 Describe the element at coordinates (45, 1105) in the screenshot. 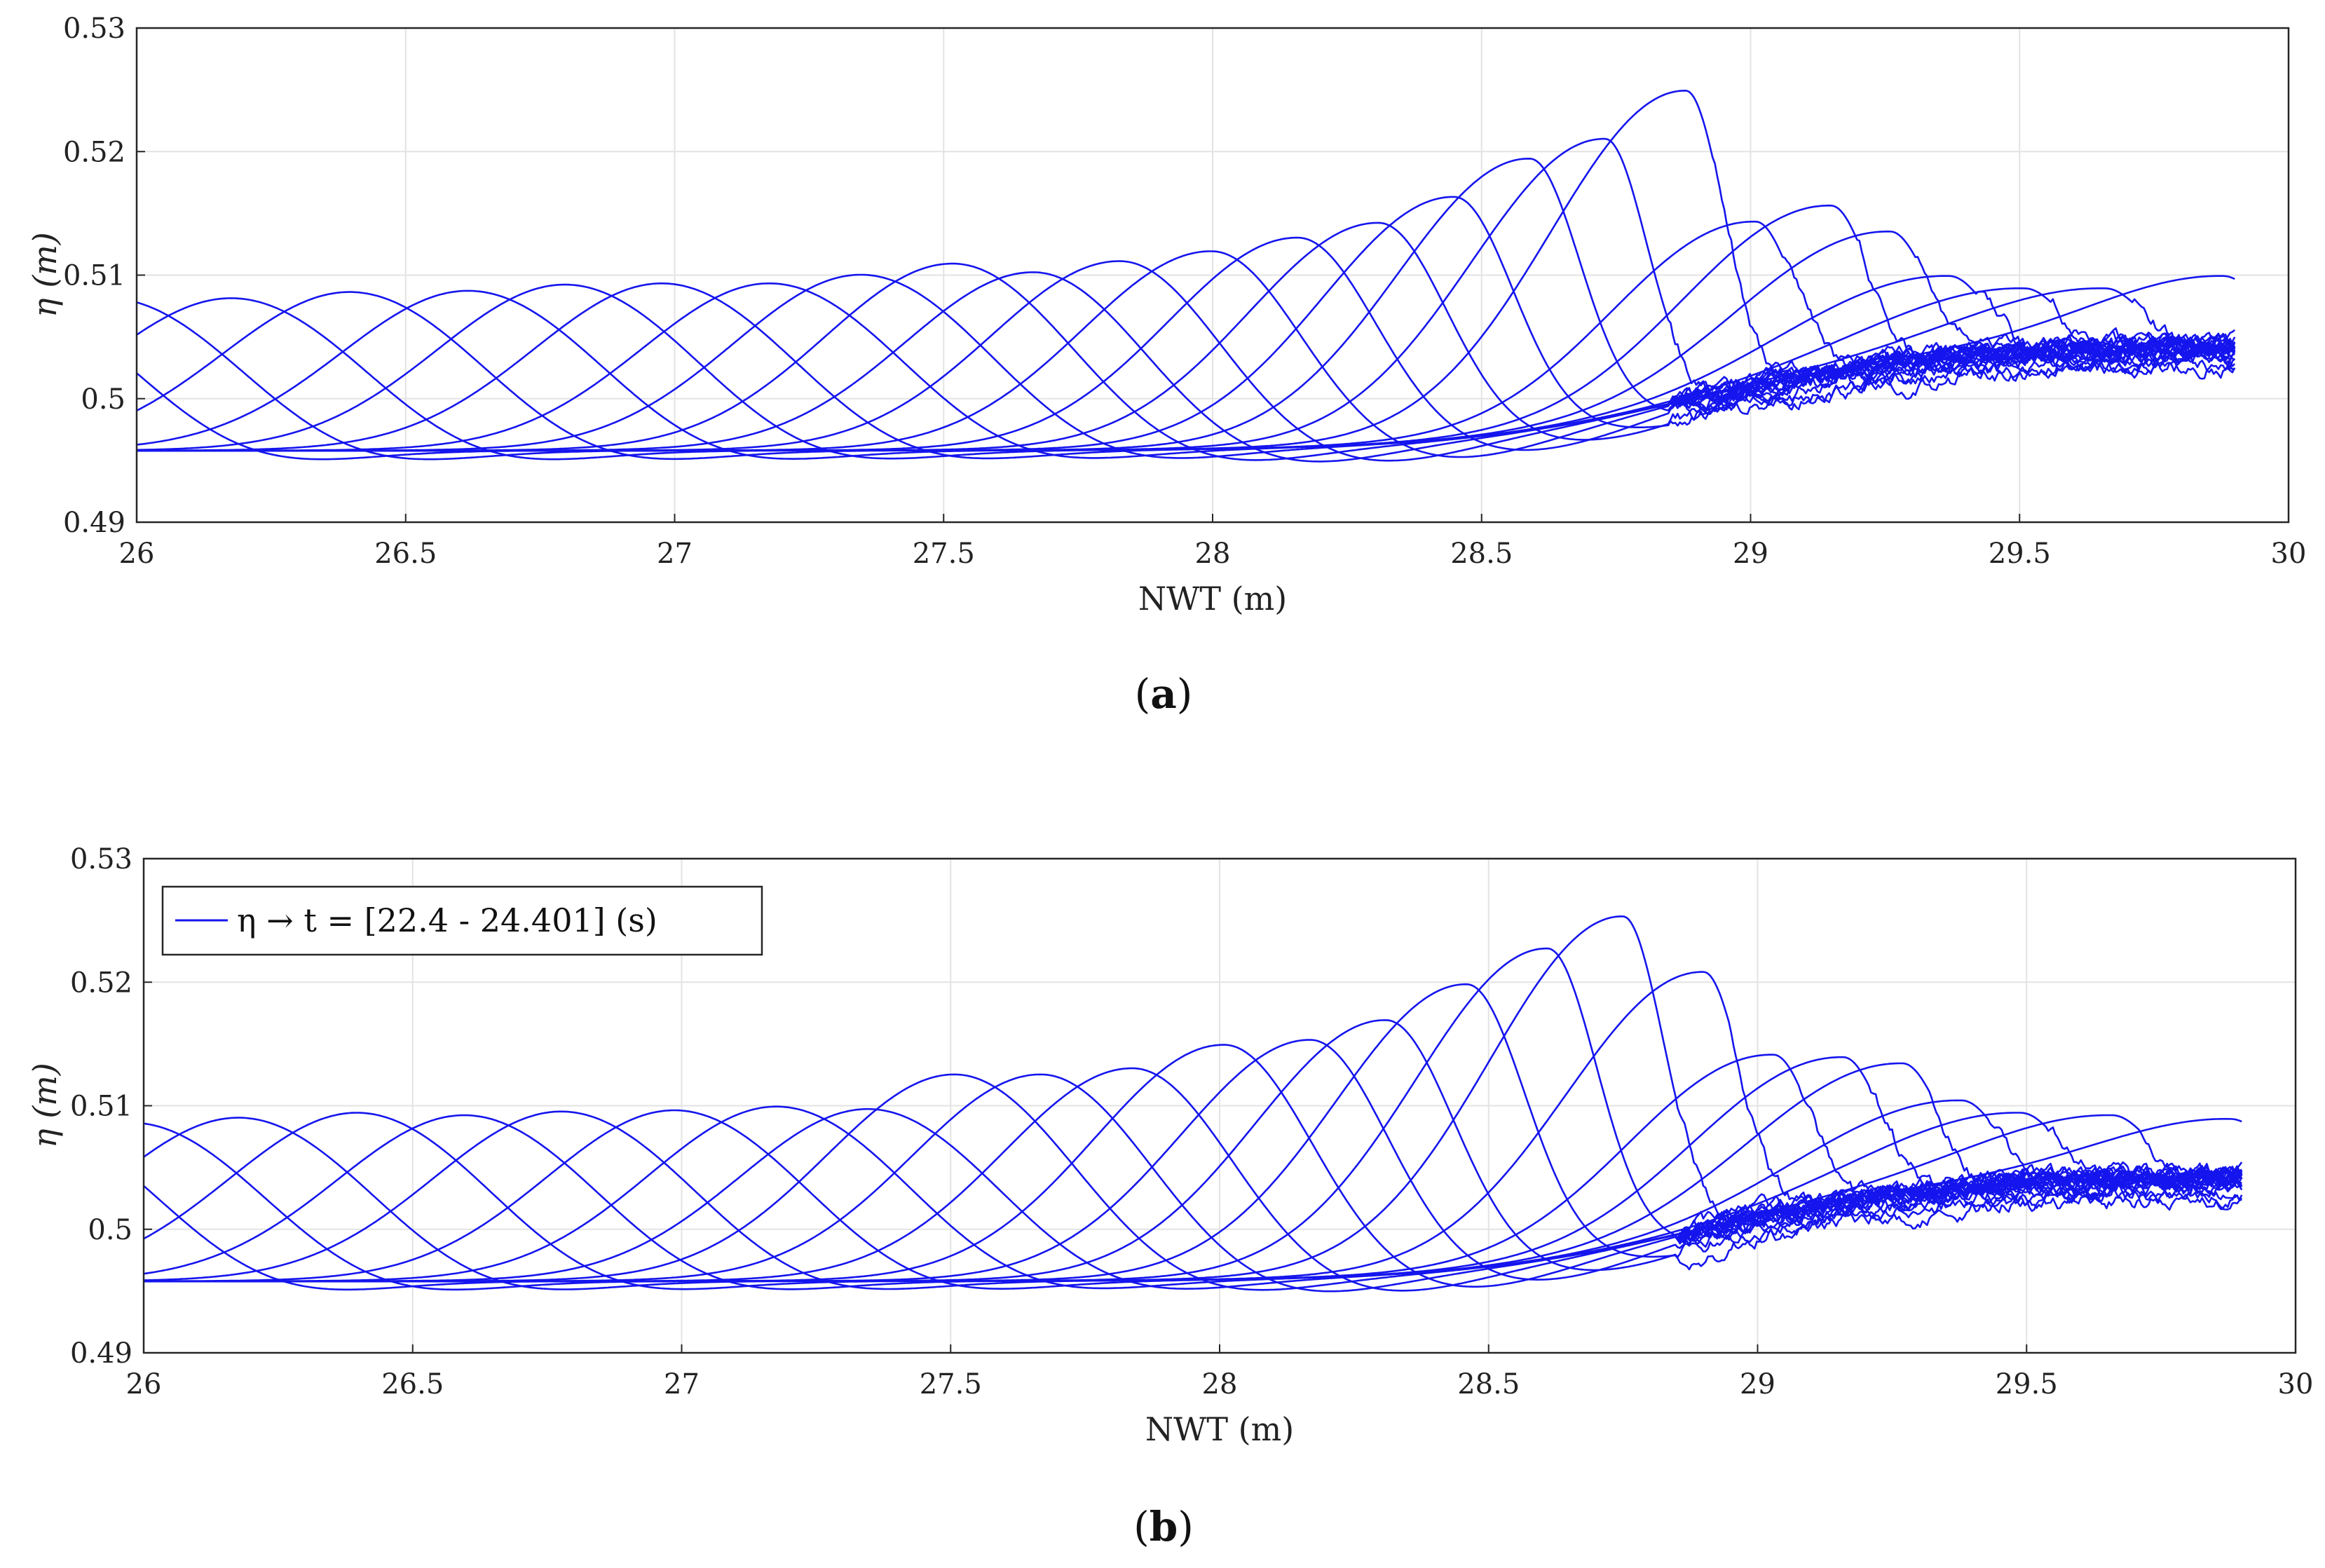

I see `y-axis-label-b: η (m)` at that location.